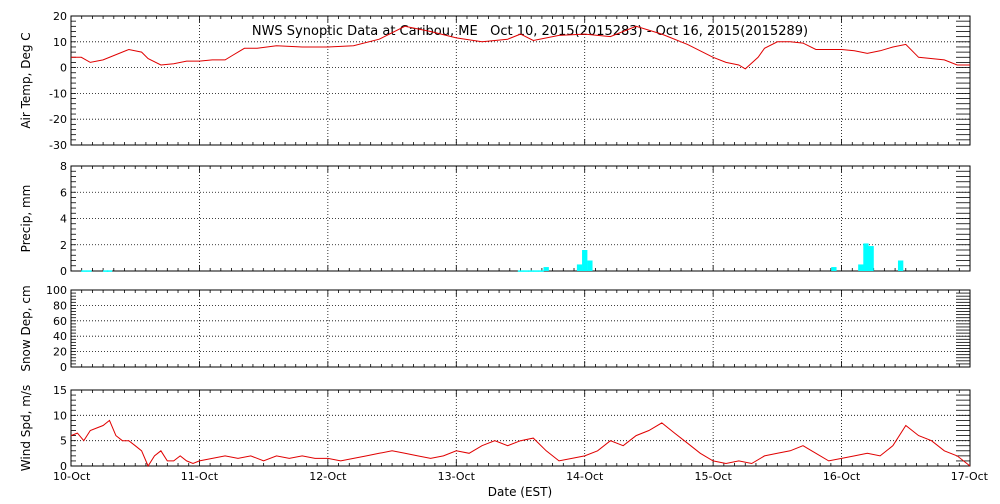 The width and height of the screenshot is (1000, 504). What do you see at coordinates (60, 390) in the screenshot?
I see `wind-speed-ytick-label: 15` at bounding box center [60, 390].